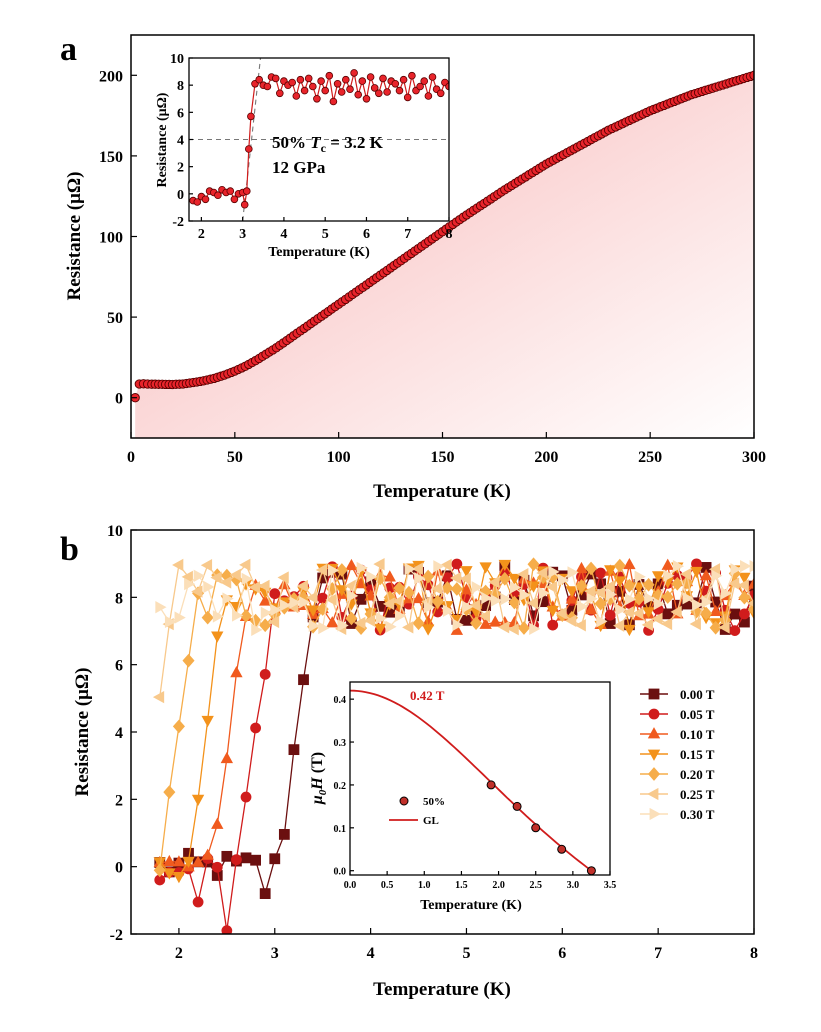  Describe the element at coordinates (697, 694) in the screenshot. I see `legend-label: 0.00 T` at that location.